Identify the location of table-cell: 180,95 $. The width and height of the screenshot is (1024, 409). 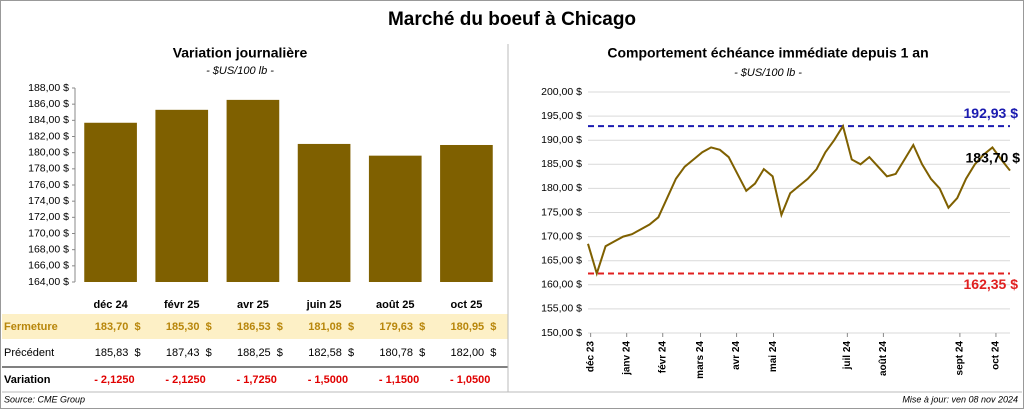
(474, 327).